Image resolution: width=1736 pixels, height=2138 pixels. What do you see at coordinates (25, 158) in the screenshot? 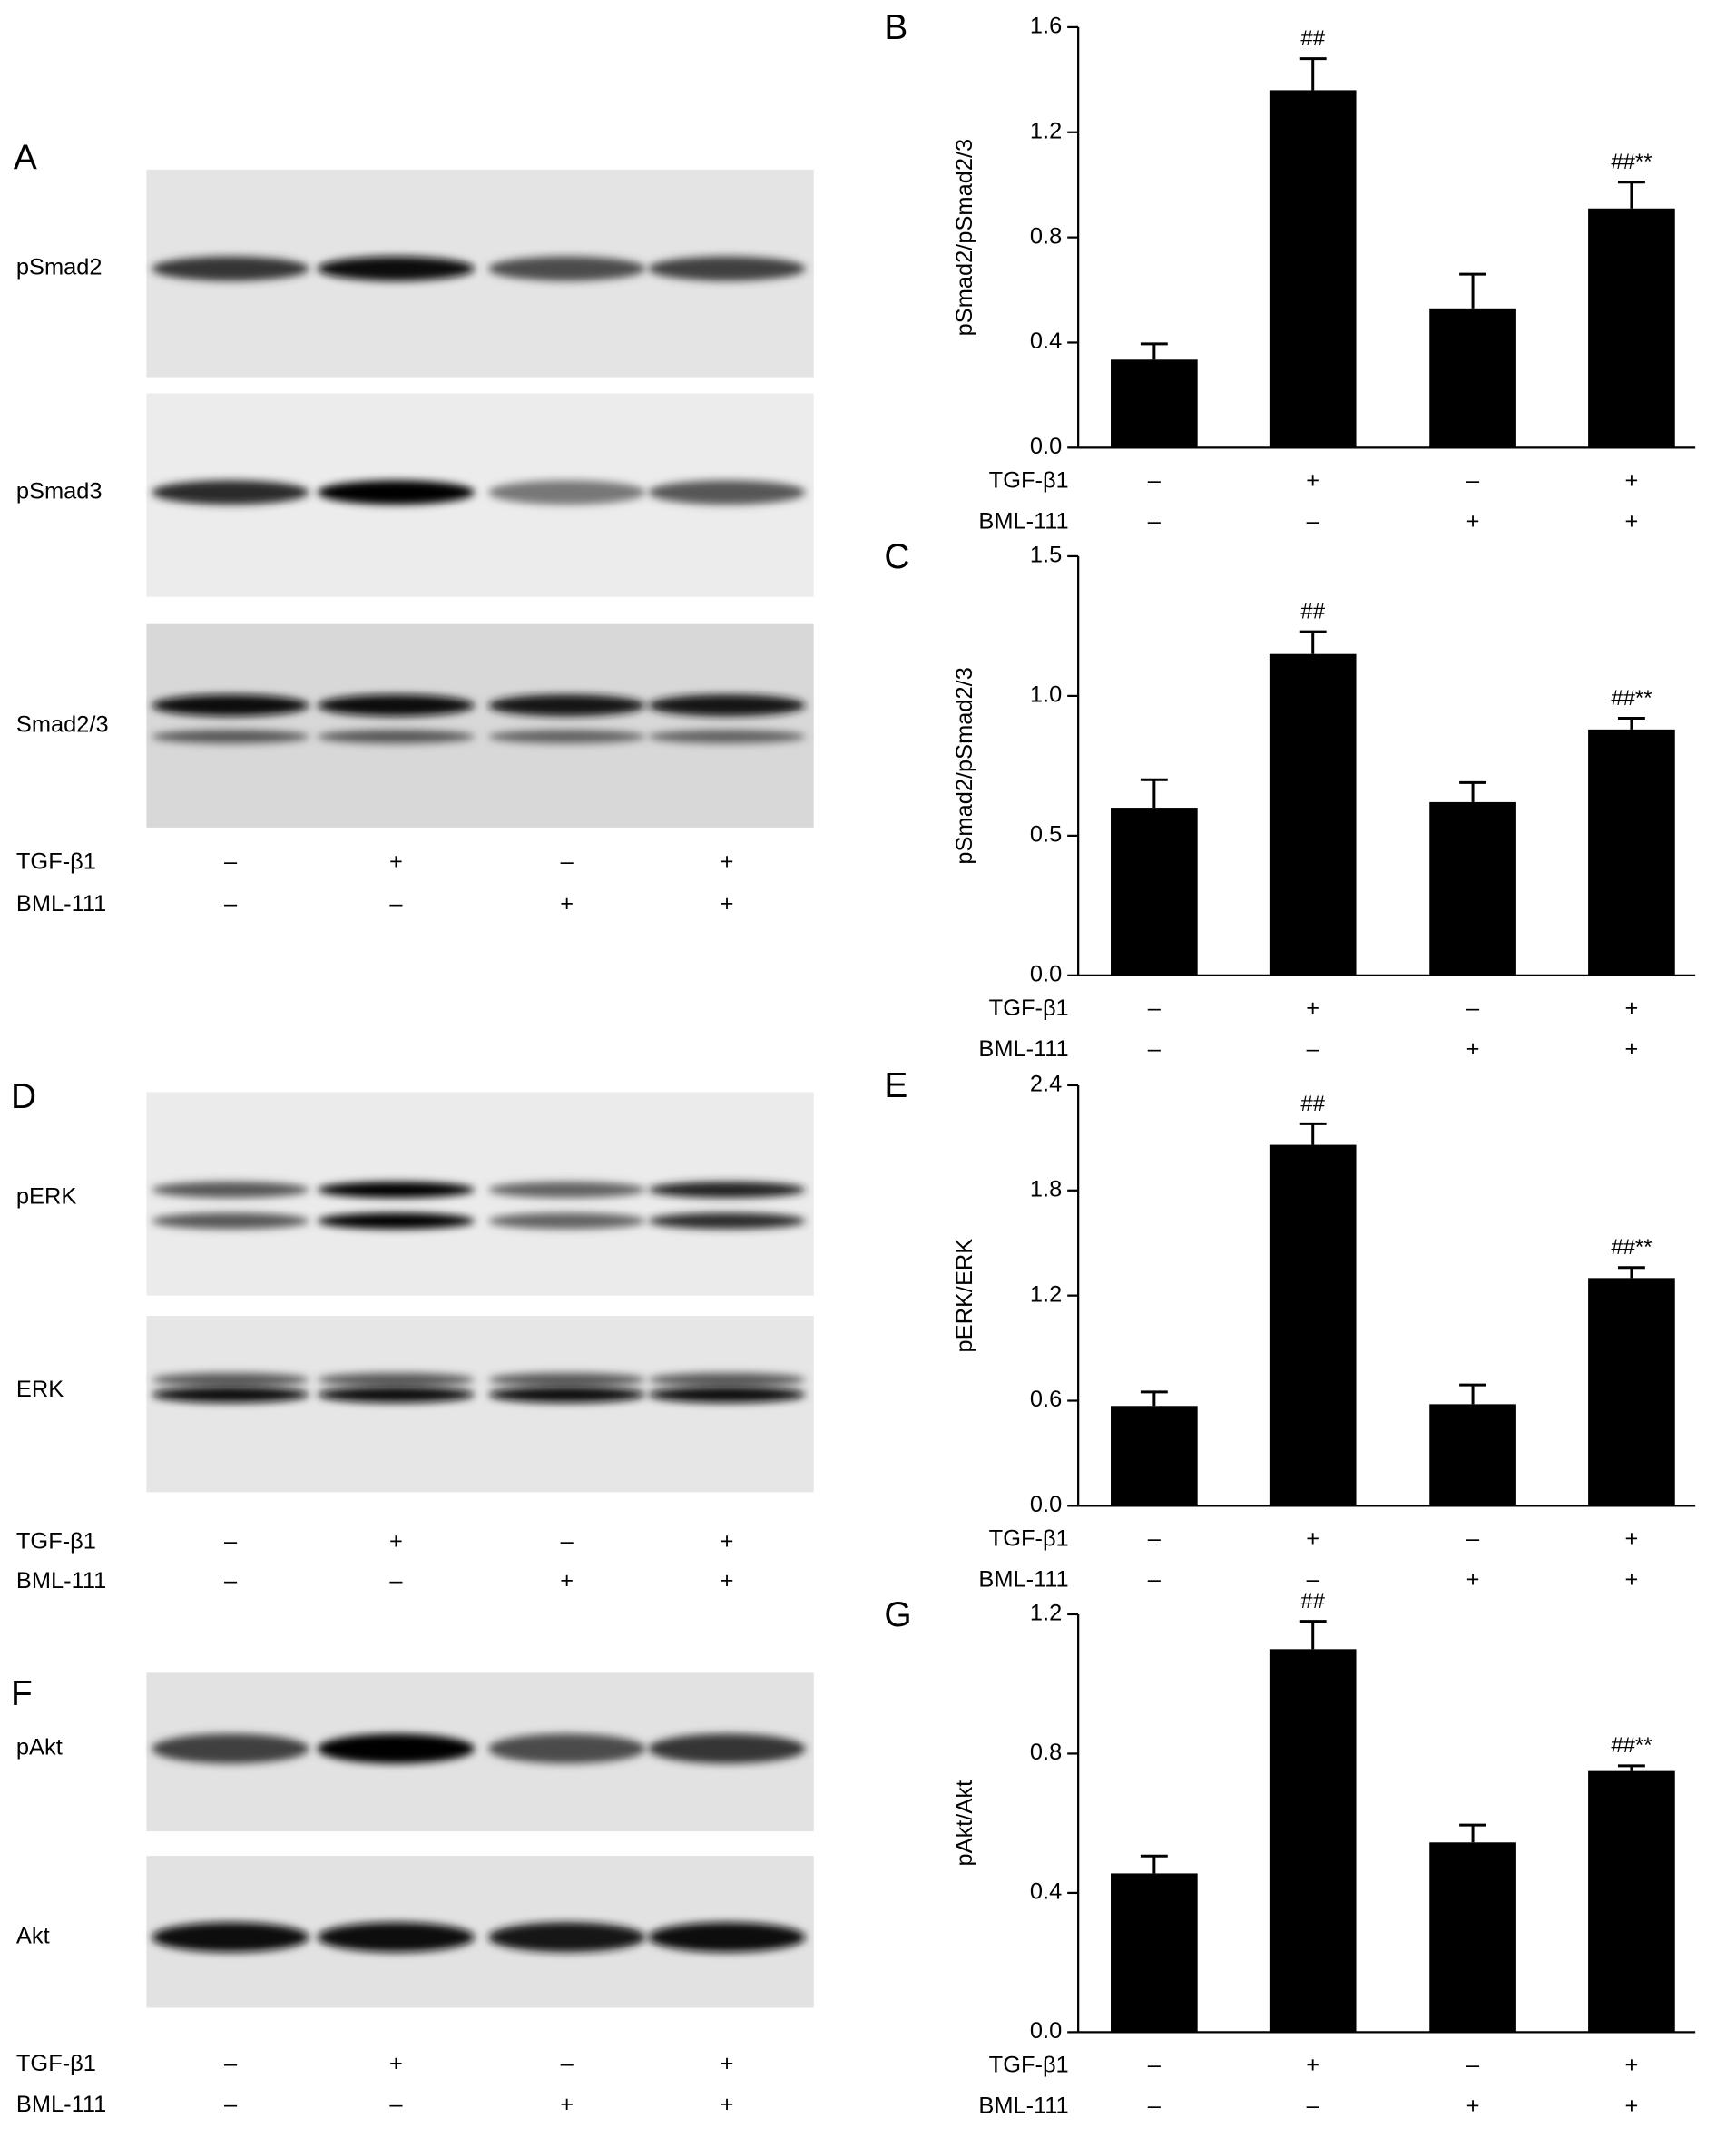
I see `panel-letter: A` at bounding box center [25, 158].